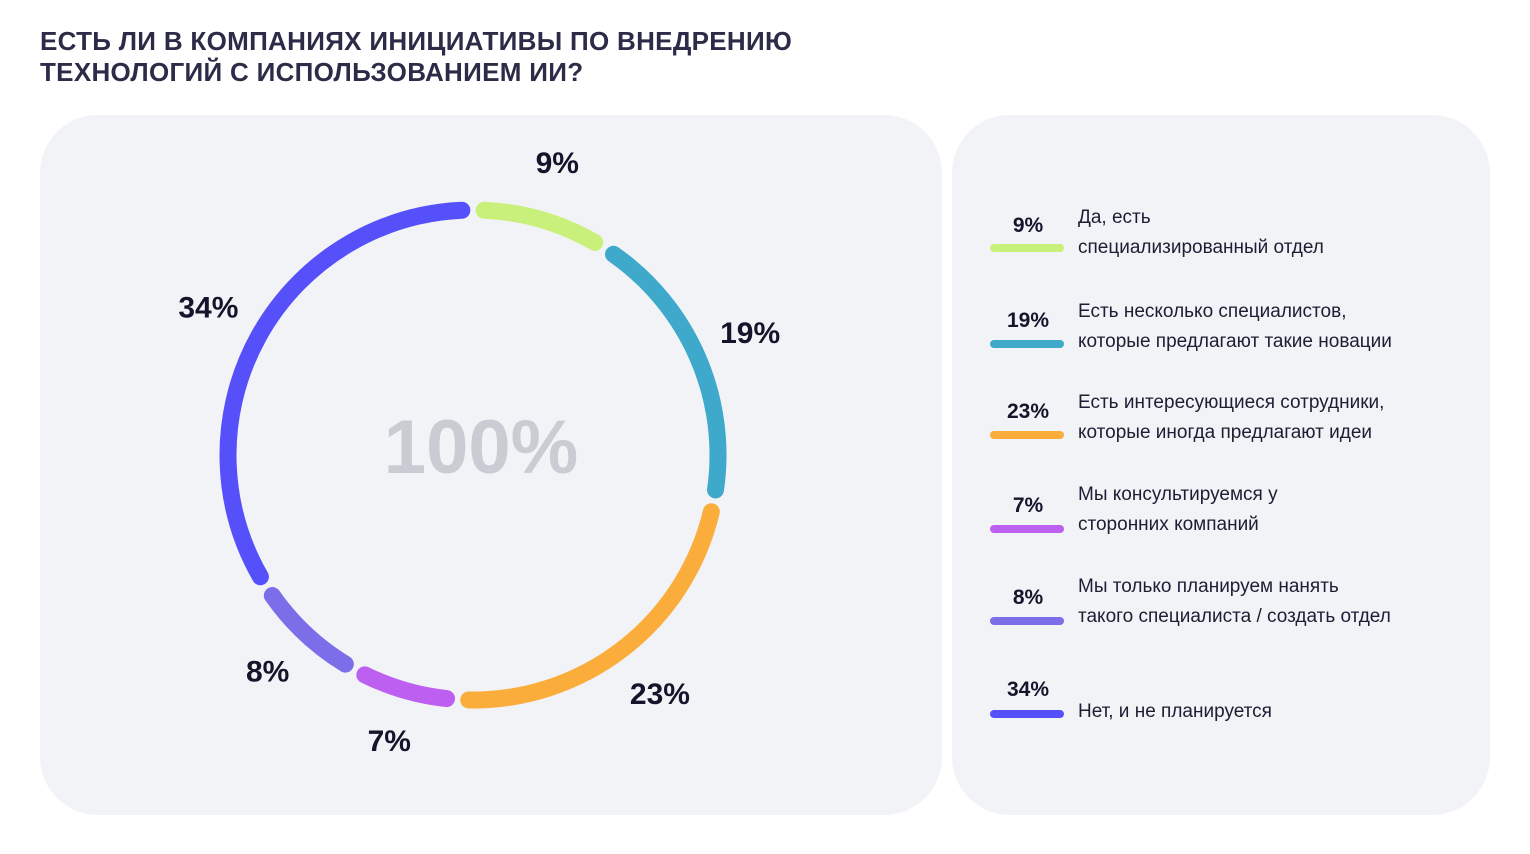 The image size is (1530, 854). I want to click on legend-item-not-planned: 34% Нет, и не планируется, so click(1230, 702).